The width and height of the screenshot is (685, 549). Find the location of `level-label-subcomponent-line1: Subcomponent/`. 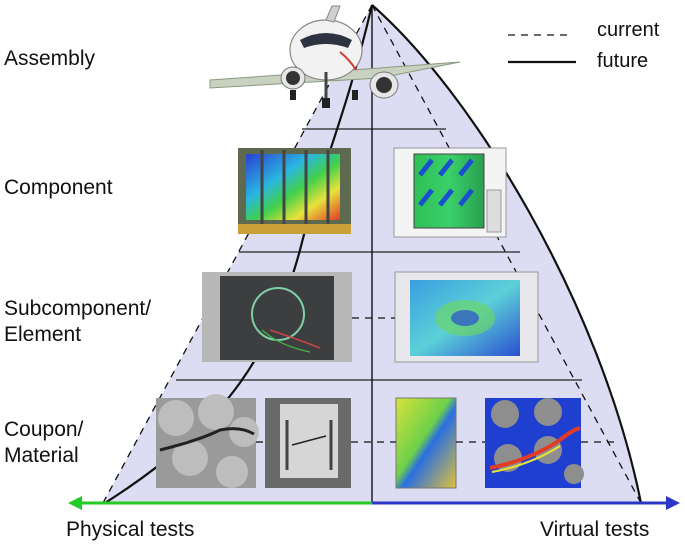

level-label-subcomponent-line1: Subcomponent/ is located at coordinates (78, 308).